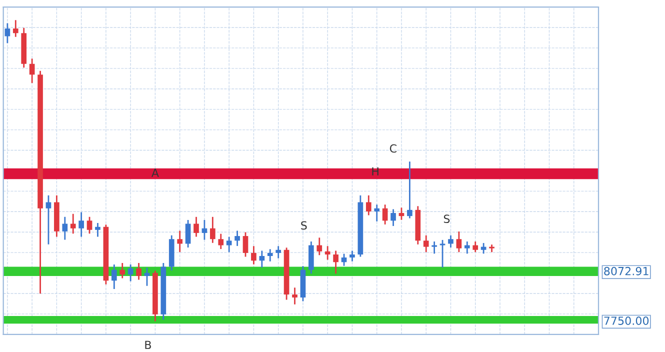  Describe the element at coordinates (393, 148) in the screenshot. I see `annotation: C` at that location.